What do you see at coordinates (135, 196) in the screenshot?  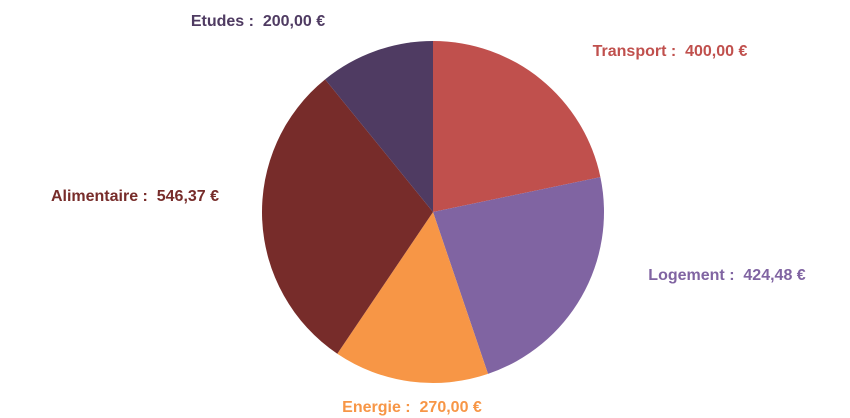 I see `slice-label: Alimentaire : 546,37 €` at bounding box center [135, 196].